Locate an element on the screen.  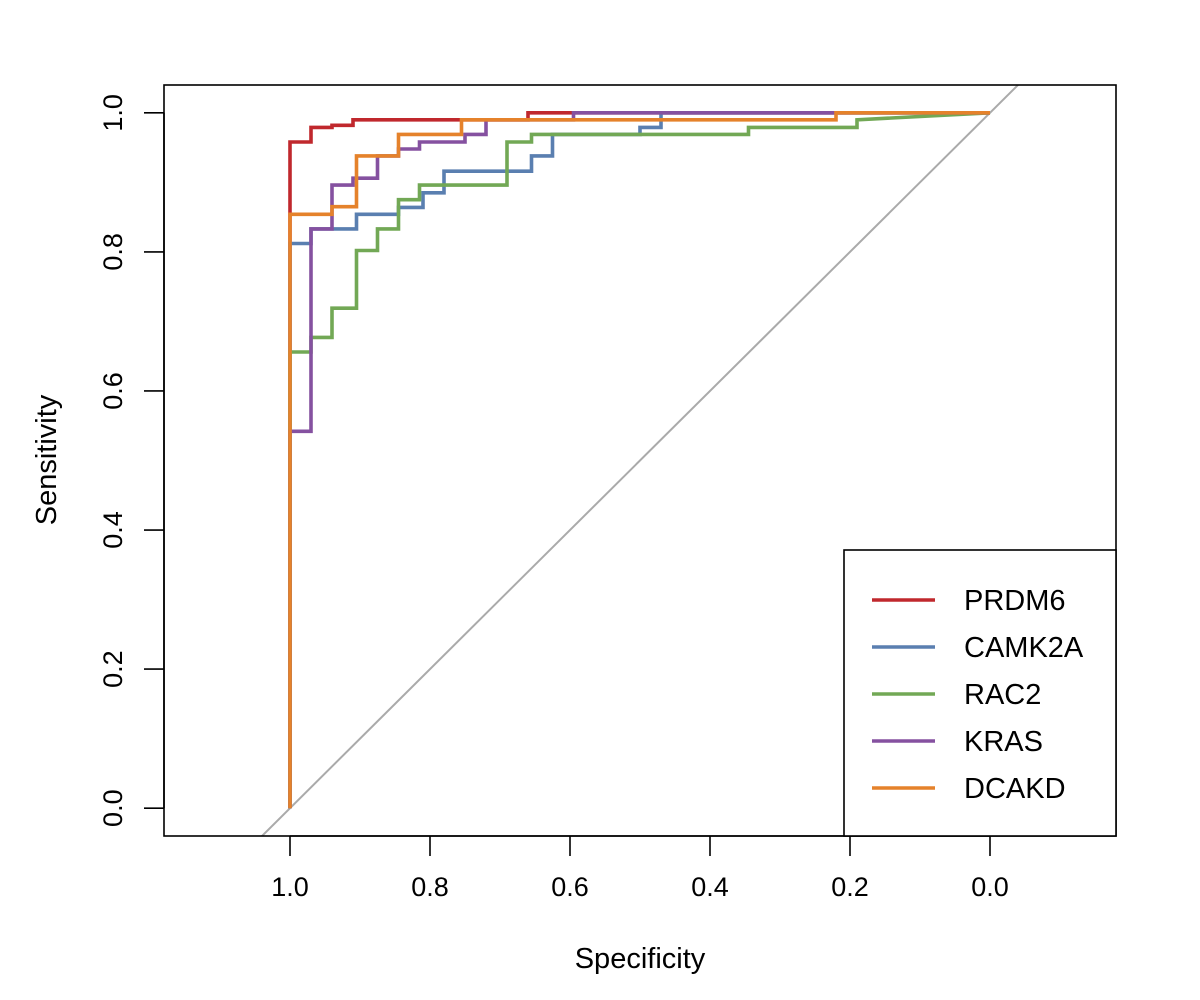
y-tick-label: 0.8 is located at coordinates (113, 252).